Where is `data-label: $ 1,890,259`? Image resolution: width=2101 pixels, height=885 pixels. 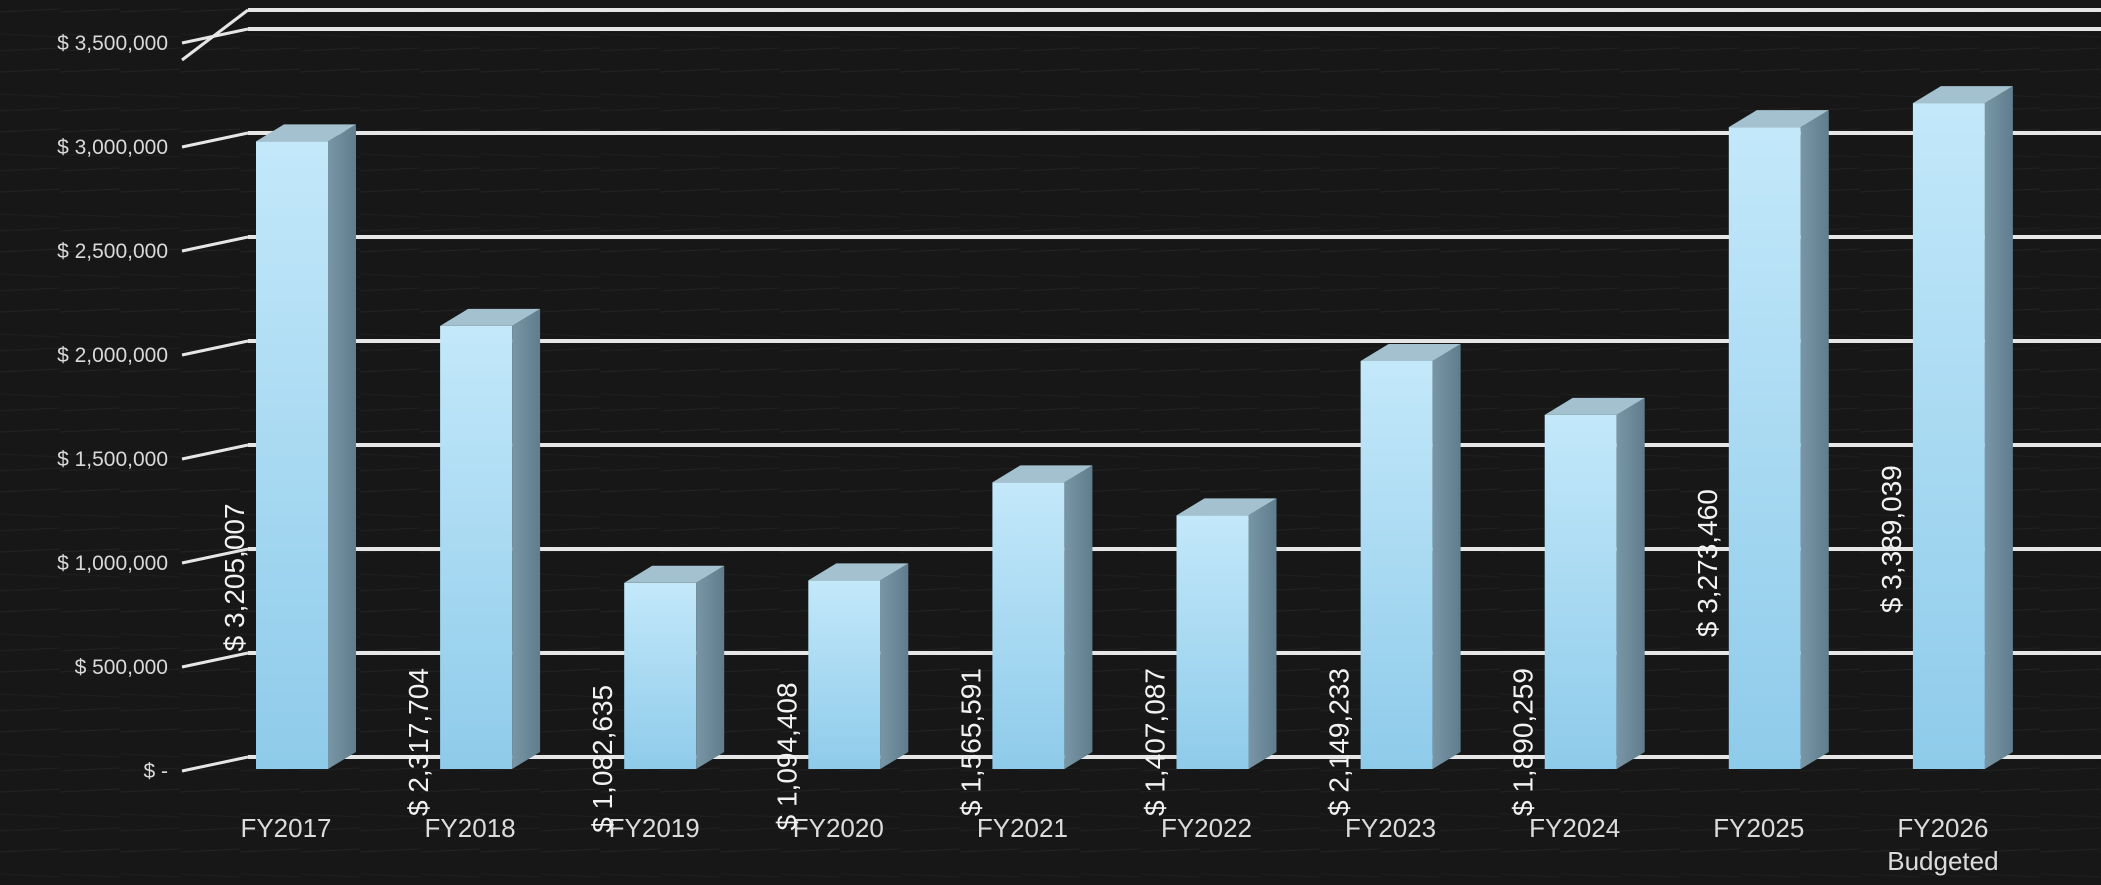
data-label: $ 1,890,259 is located at coordinates (1523, 742).